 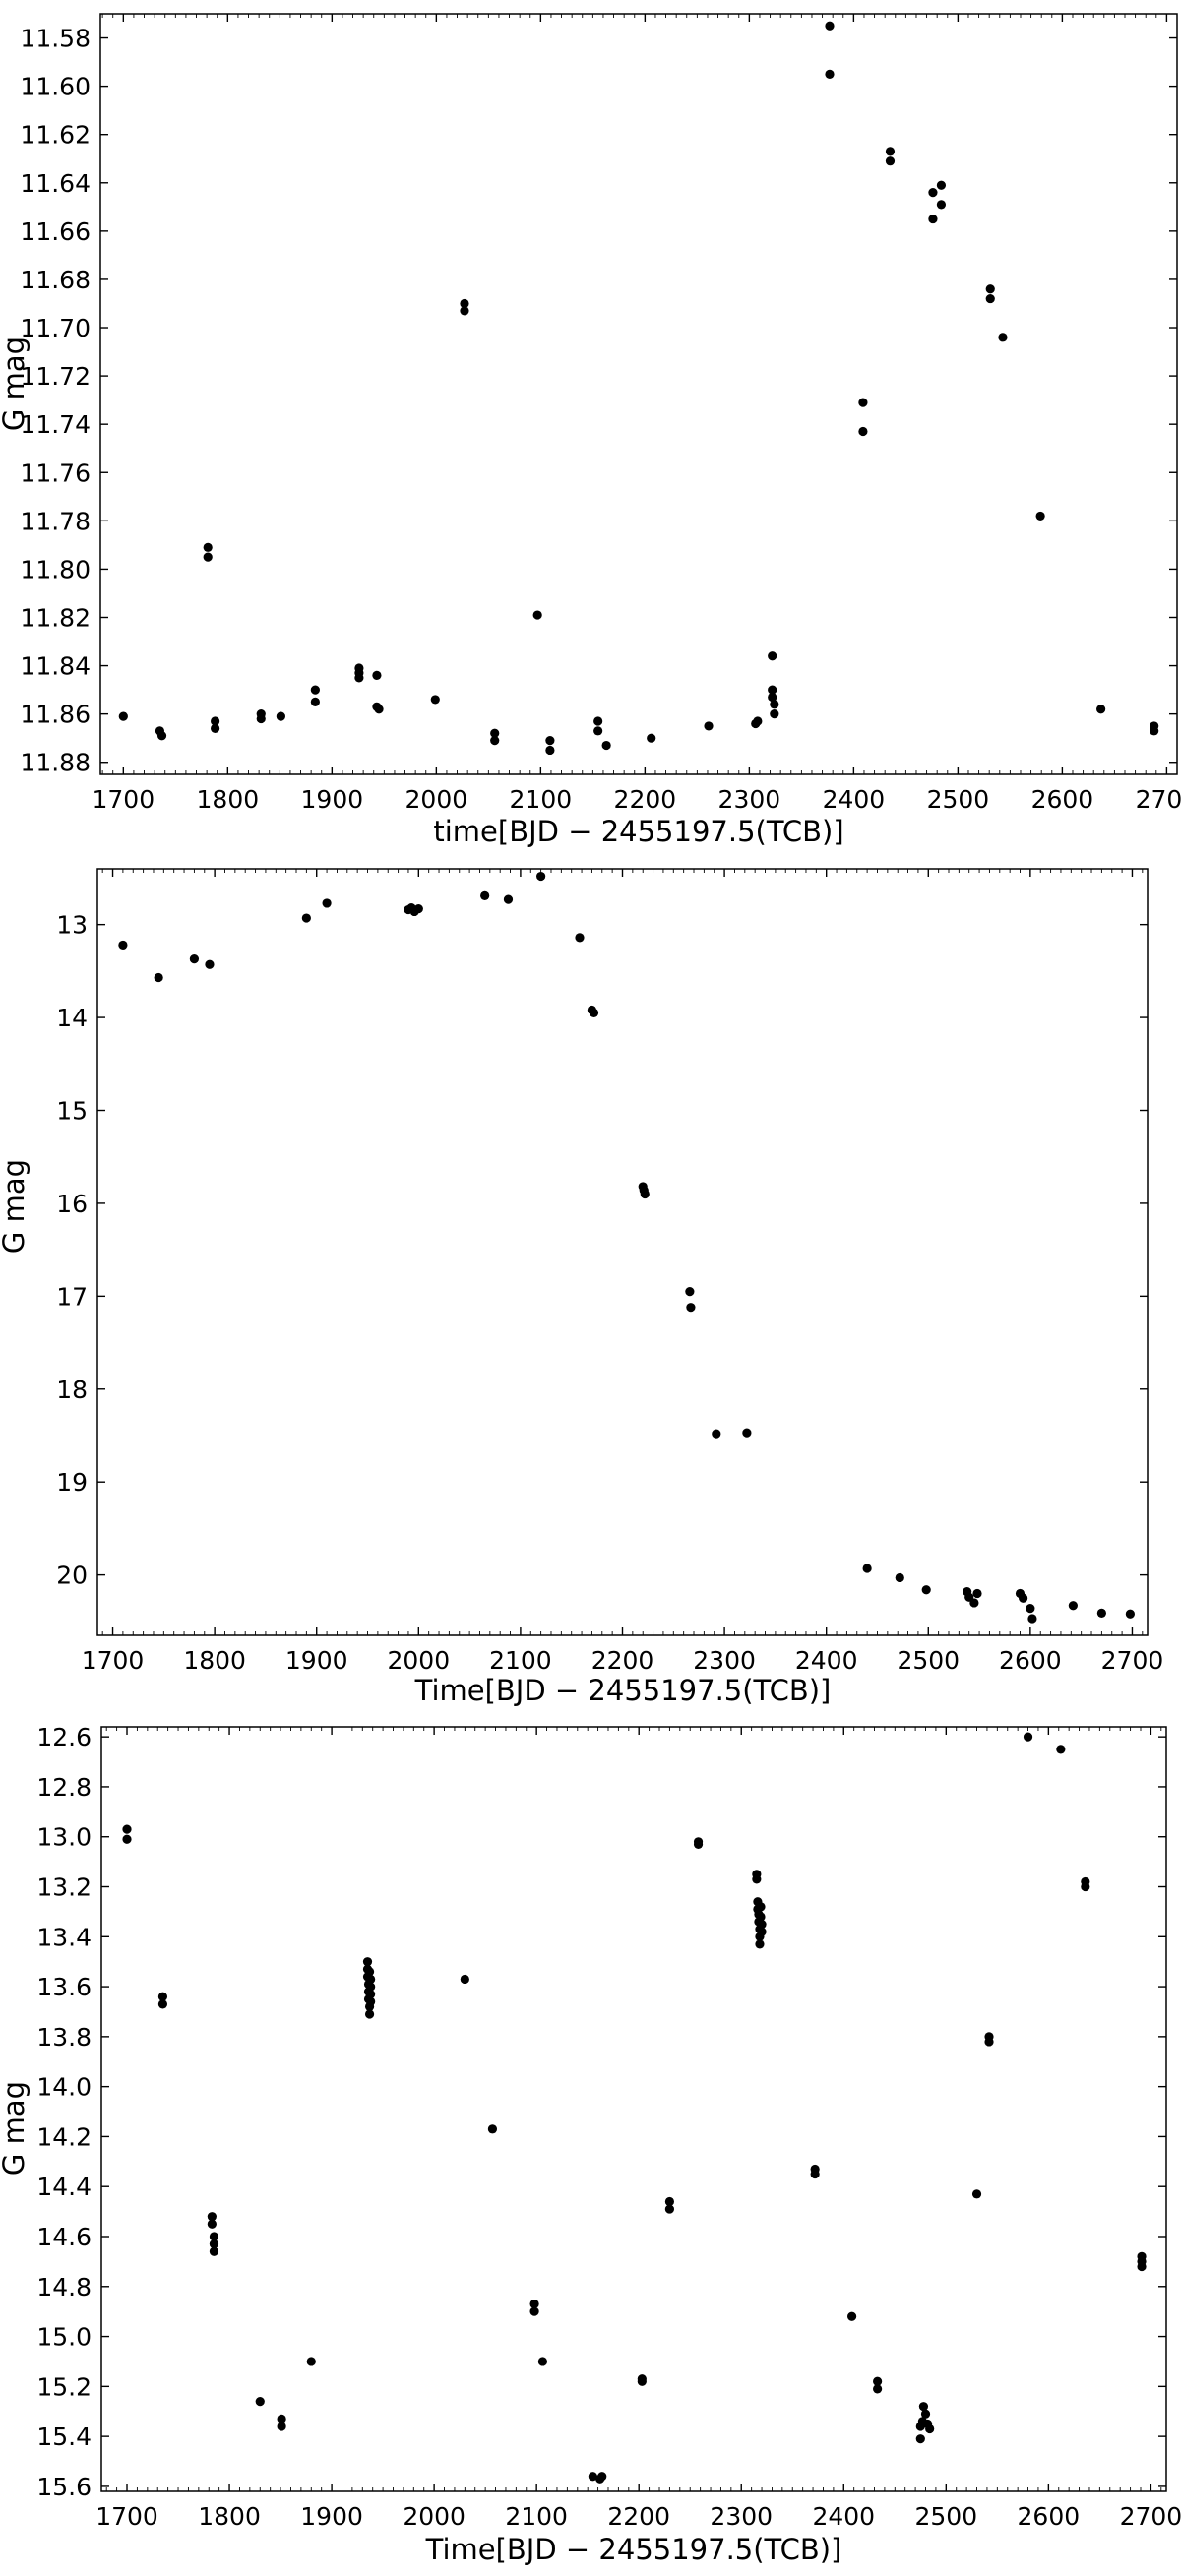 What do you see at coordinates (55, 666) in the screenshot?
I see `chart-1-y-tick-label: 11.84` at bounding box center [55, 666].